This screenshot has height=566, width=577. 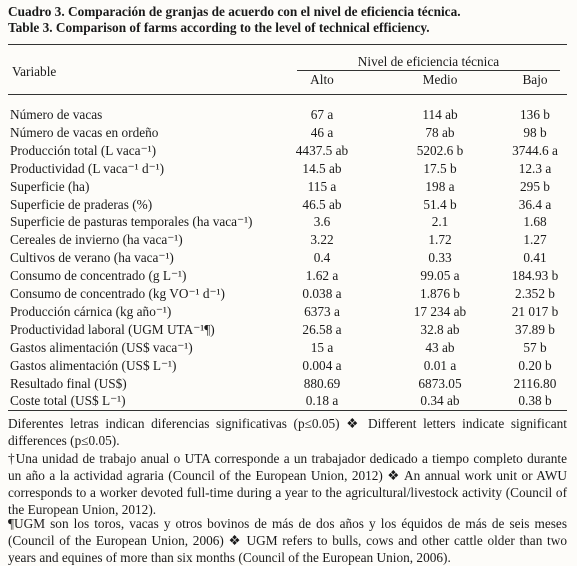 I want to click on cell: 0.34 ab, so click(x=440, y=401).